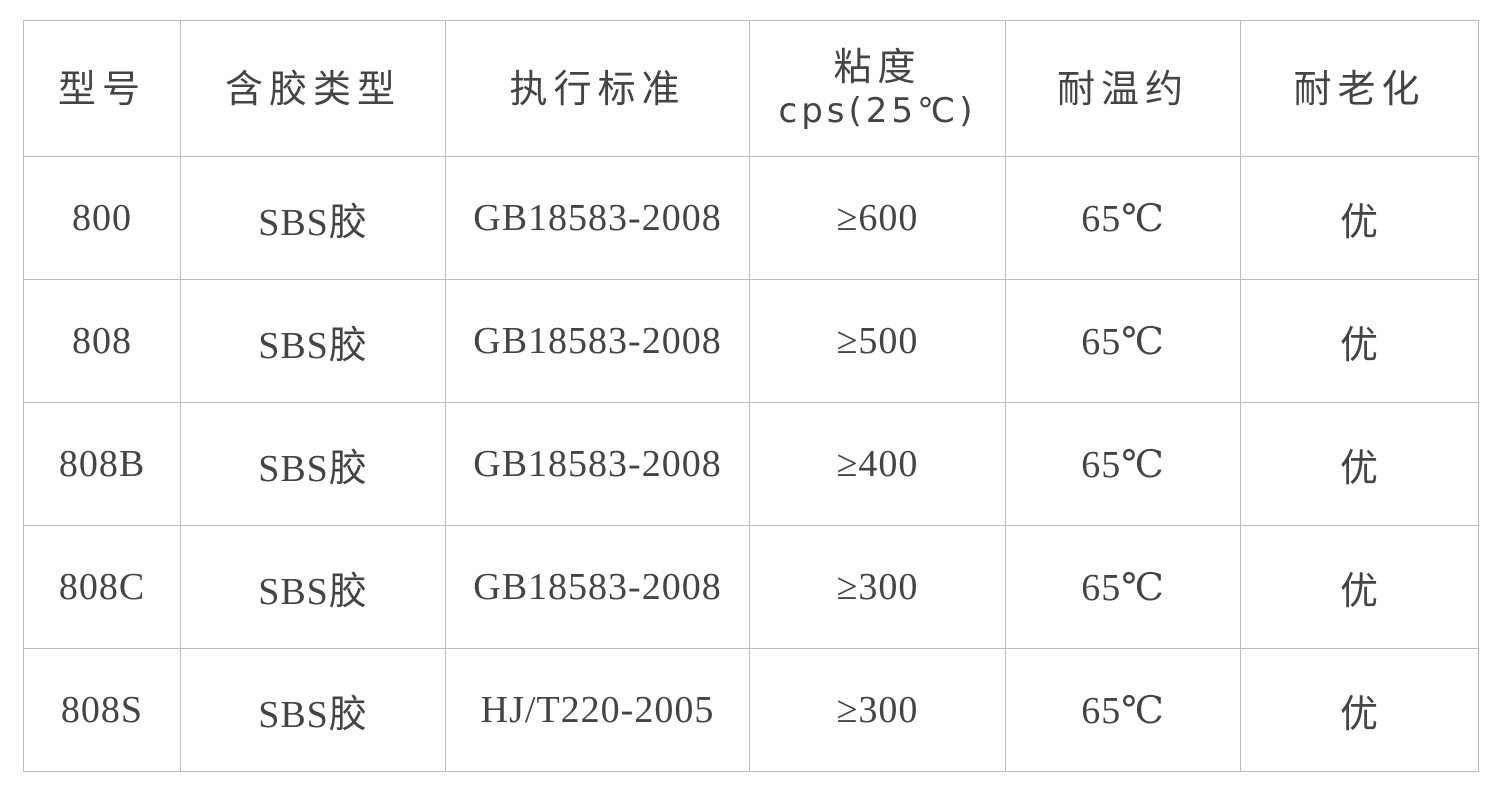 The height and width of the screenshot is (798, 1500). What do you see at coordinates (102, 464) in the screenshot?
I see `cell-model: 808B` at bounding box center [102, 464].